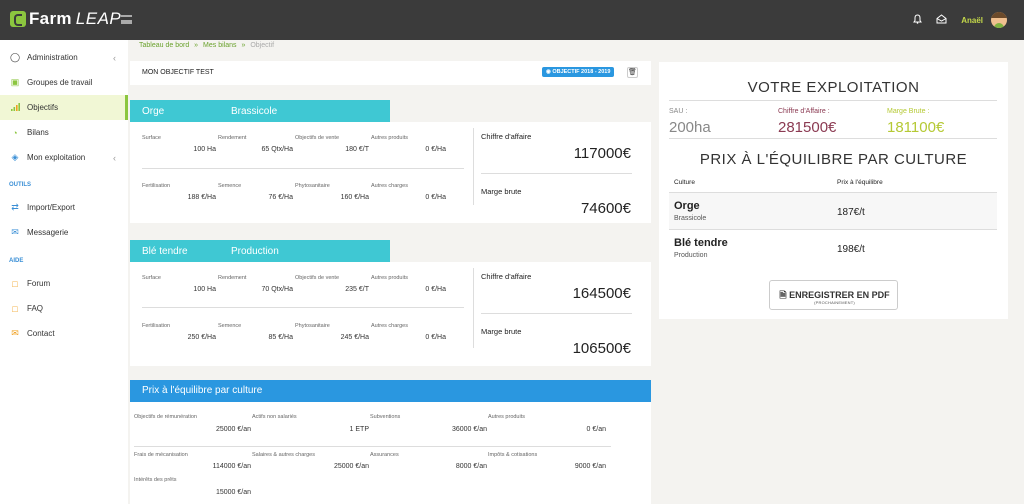 Image resolution: width=1024 pixels, height=504 pixels. I want to click on culture-name: Blé tendre, so click(701, 243).